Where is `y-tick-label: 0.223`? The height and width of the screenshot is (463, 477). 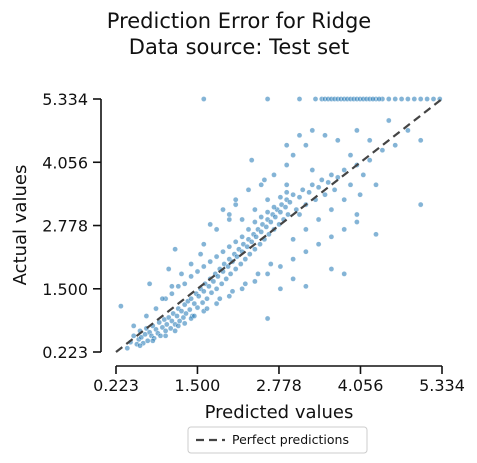 y-tick-label: 0.223 is located at coordinates (65, 352).